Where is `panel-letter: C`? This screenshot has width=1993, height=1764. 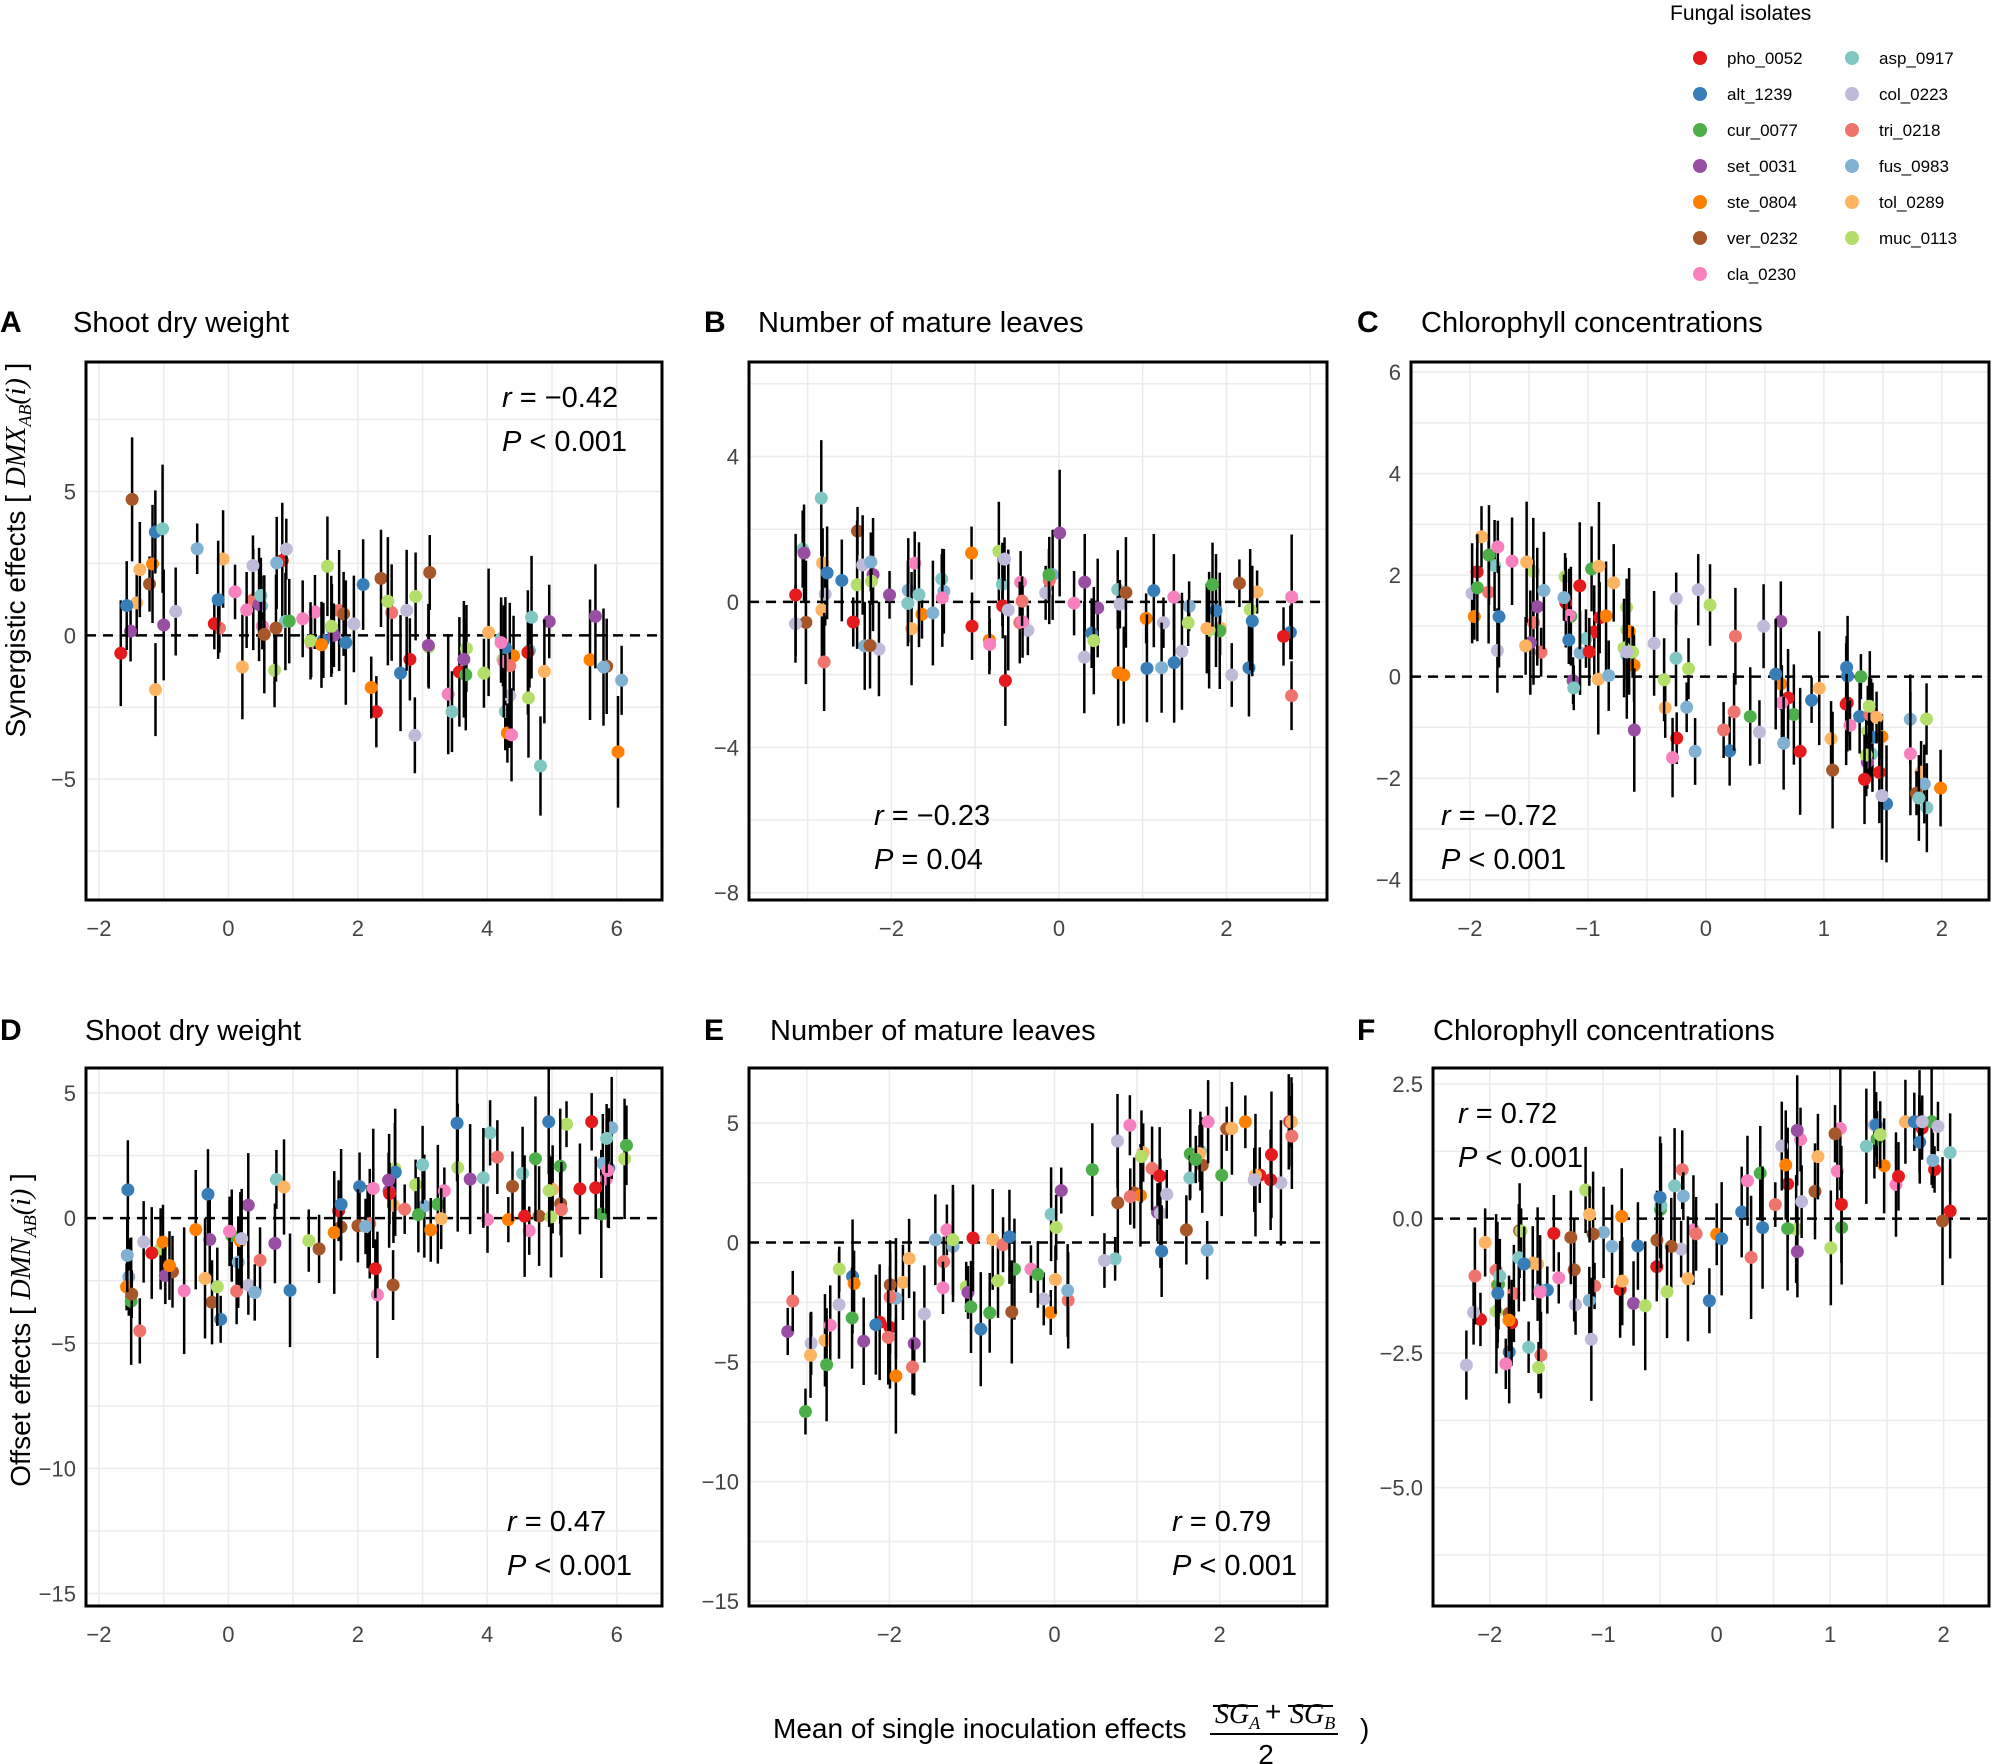 panel-letter: C is located at coordinates (1368, 322).